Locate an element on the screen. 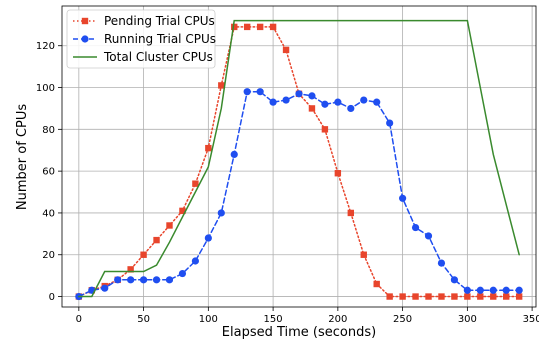 The width and height of the screenshot is (539, 343). y-tick-label: 20 is located at coordinates (48, 255).